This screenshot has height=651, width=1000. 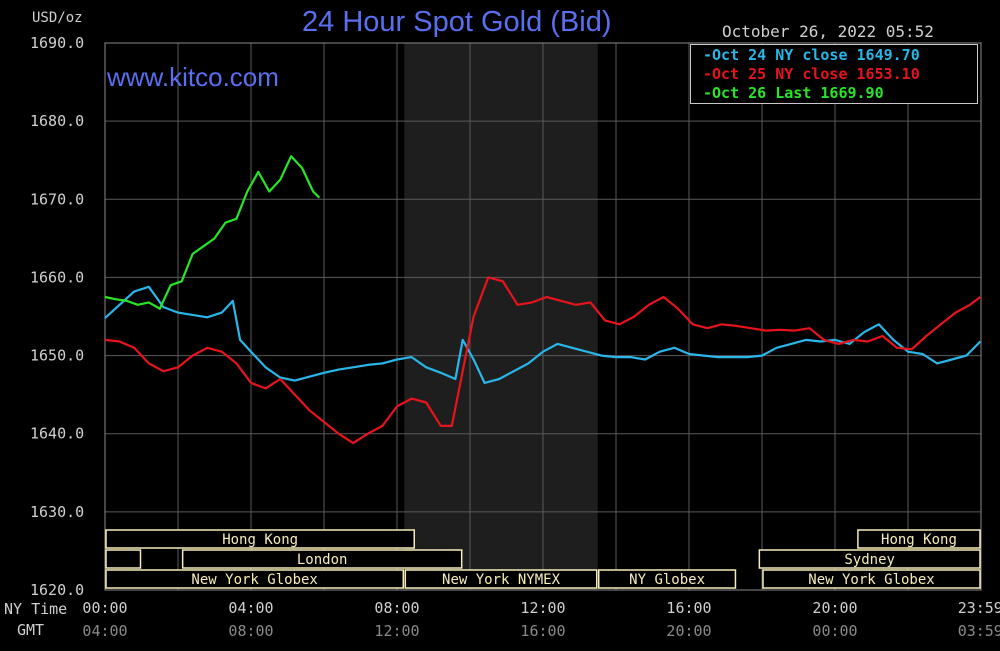 I want to click on x-tick-label-gmt: 20:00, so click(x=688, y=631).